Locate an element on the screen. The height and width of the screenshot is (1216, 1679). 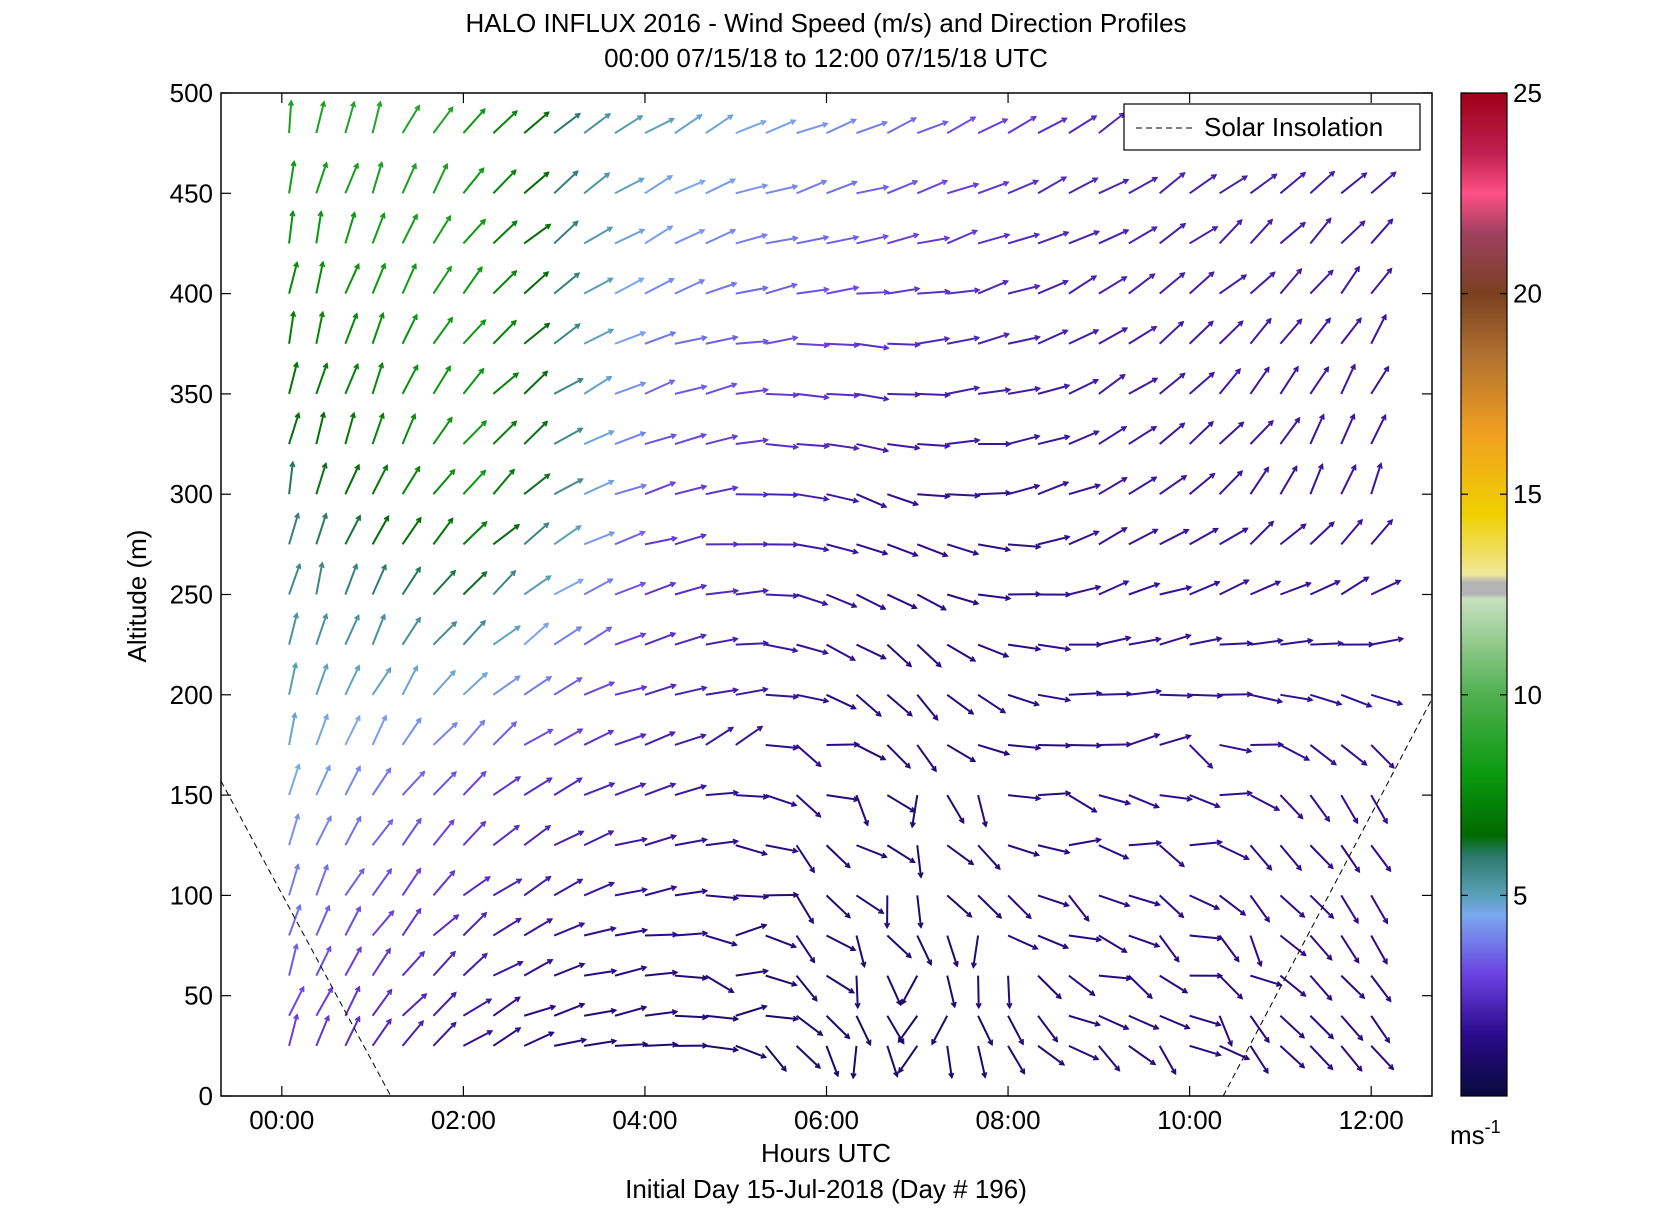
colorbar-tick-label: 20 is located at coordinates (1527, 294).